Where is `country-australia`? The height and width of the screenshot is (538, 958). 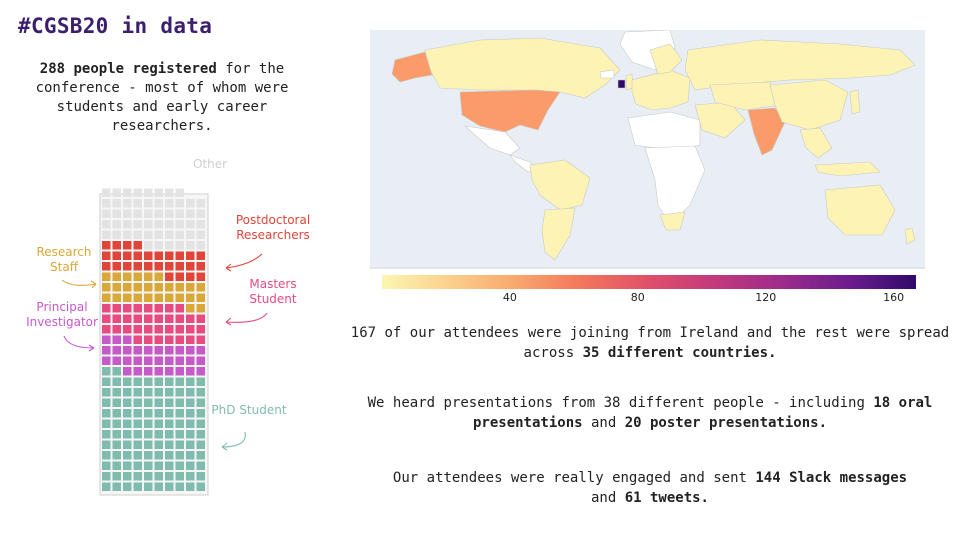 country-australia is located at coordinates (860, 210).